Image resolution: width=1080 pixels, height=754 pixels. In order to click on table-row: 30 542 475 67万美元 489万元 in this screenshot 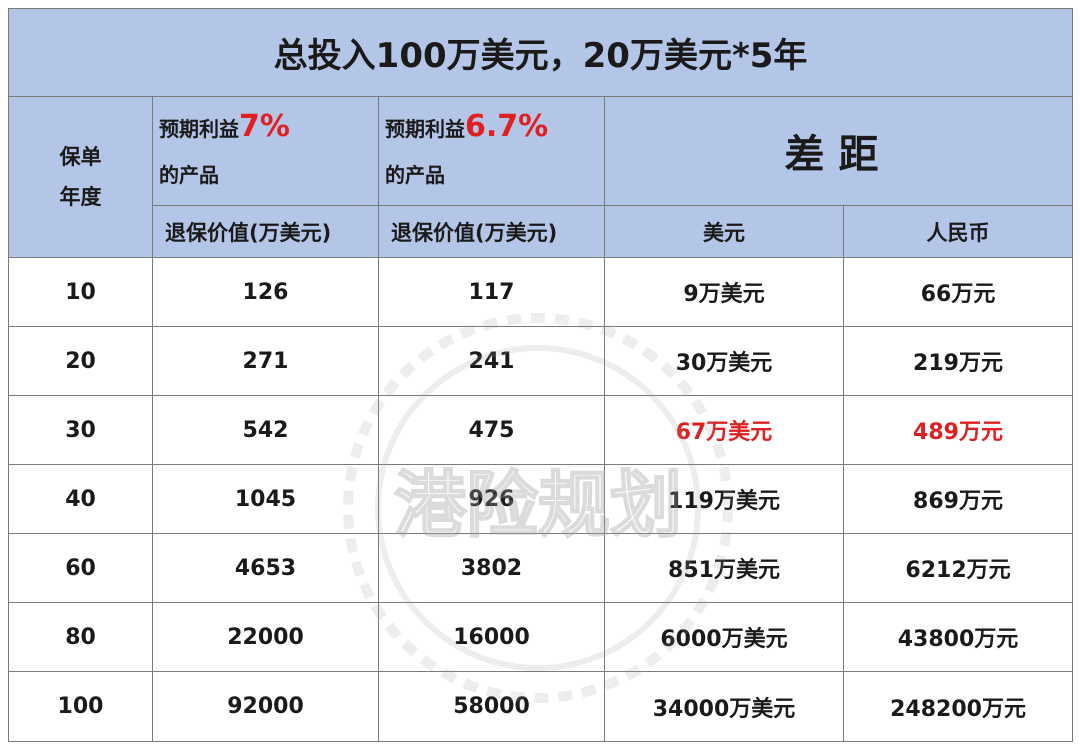, I will do `click(541, 430)`.